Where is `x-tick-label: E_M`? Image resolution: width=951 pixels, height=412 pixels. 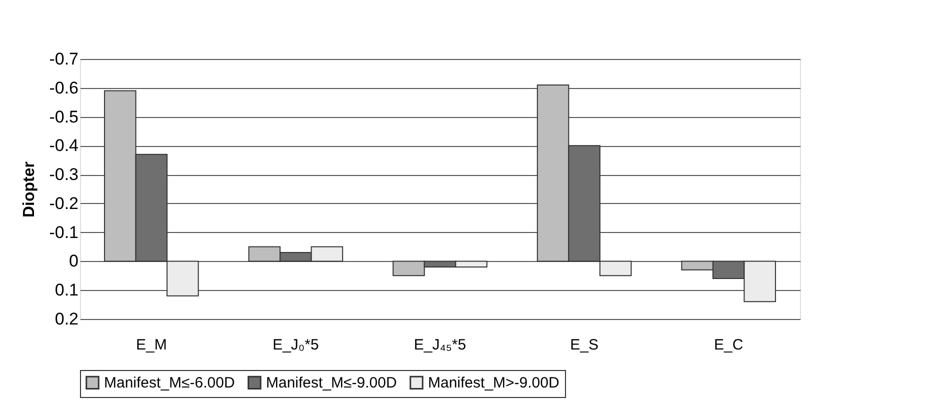
x-tick-label: E_M is located at coordinates (151, 345).